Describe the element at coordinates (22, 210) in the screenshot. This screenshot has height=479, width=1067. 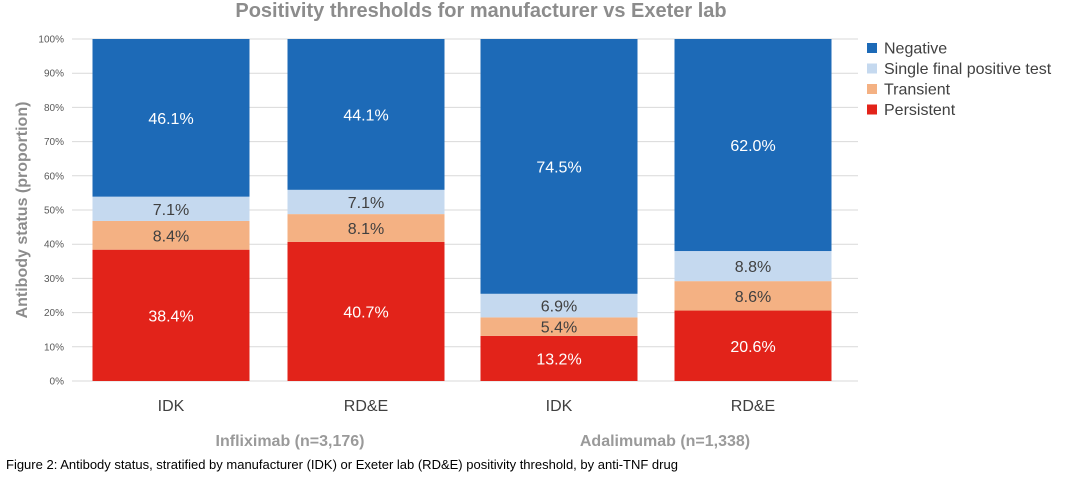
I see `y-axis-title: Antibody status (proportion)` at that location.